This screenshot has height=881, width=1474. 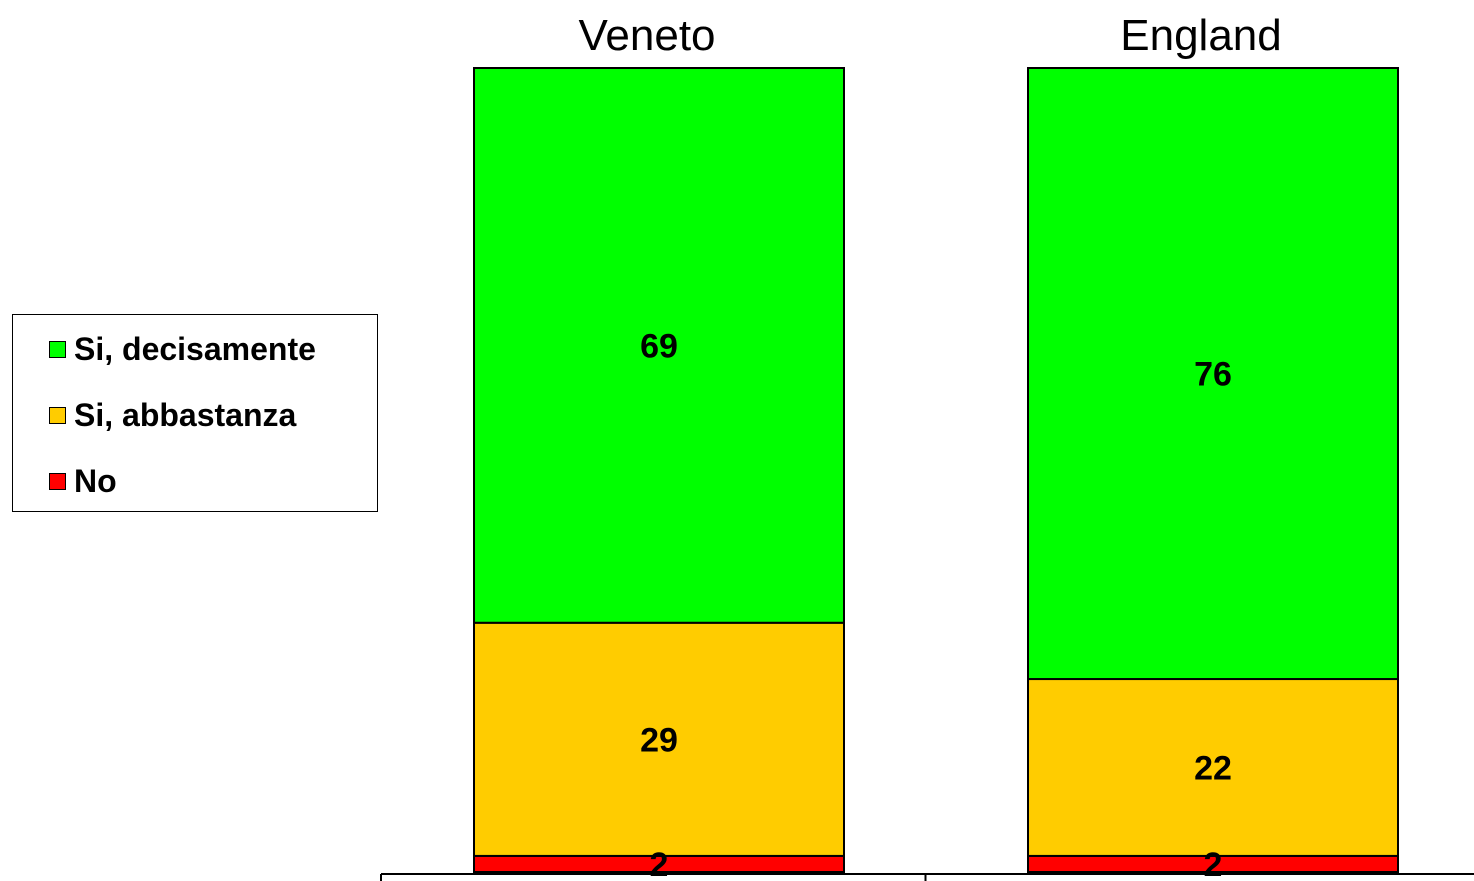 What do you see at coordinates (57, 481) in the screenshot?
I see `legend-swatch-no` at bounding box center [57, 481].